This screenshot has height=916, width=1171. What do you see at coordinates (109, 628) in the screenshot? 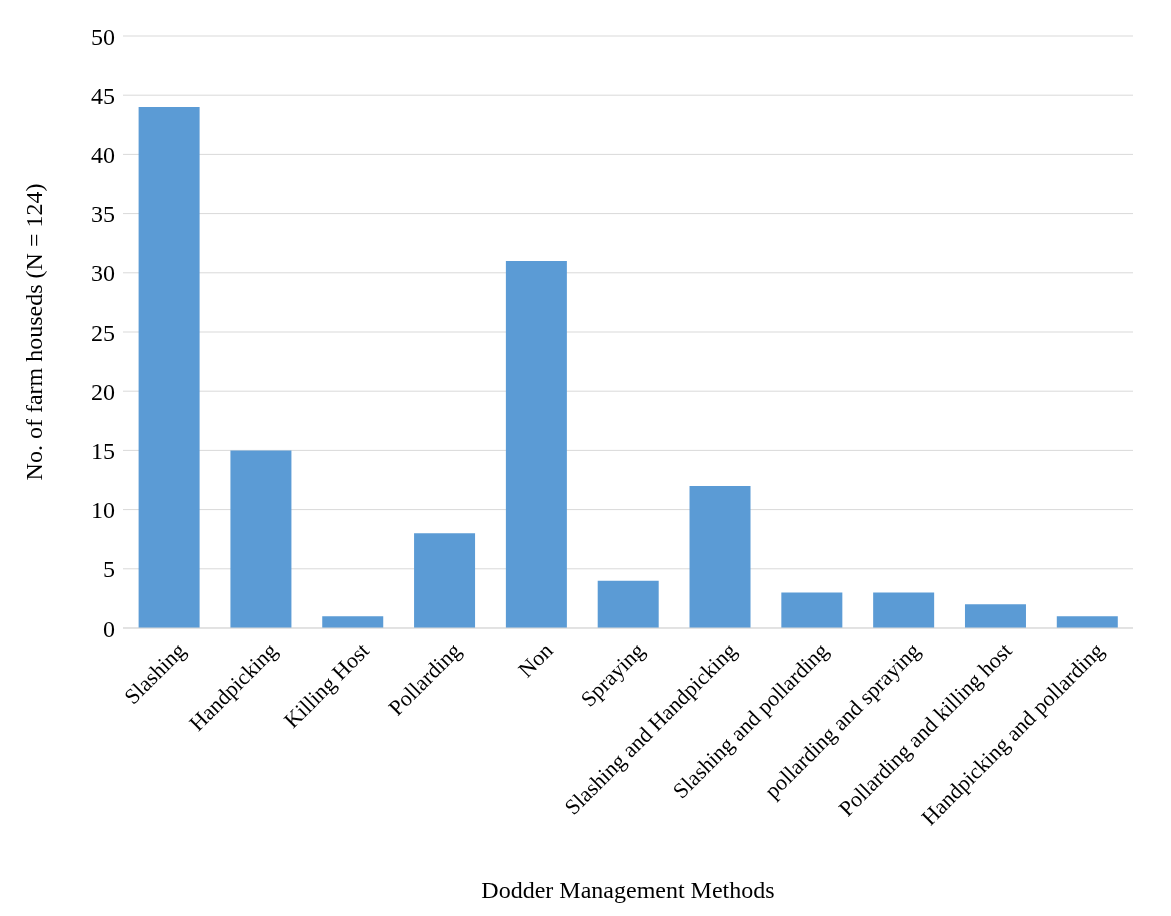
I see `y-tick-label: 0` at bounding box center [109, 628].